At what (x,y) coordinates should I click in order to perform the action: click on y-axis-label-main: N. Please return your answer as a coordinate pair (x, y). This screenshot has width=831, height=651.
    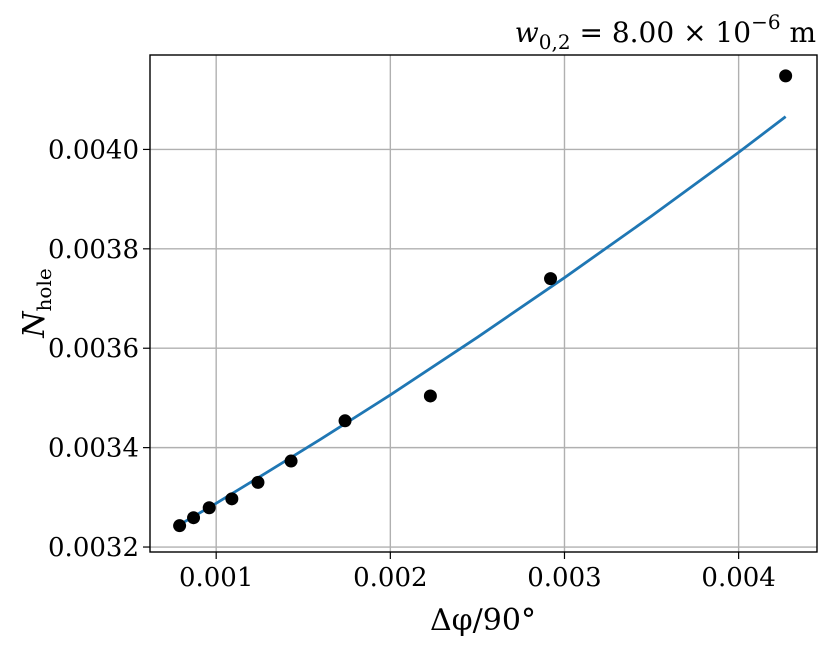
    Looking at the image, I should click on (34, 324).